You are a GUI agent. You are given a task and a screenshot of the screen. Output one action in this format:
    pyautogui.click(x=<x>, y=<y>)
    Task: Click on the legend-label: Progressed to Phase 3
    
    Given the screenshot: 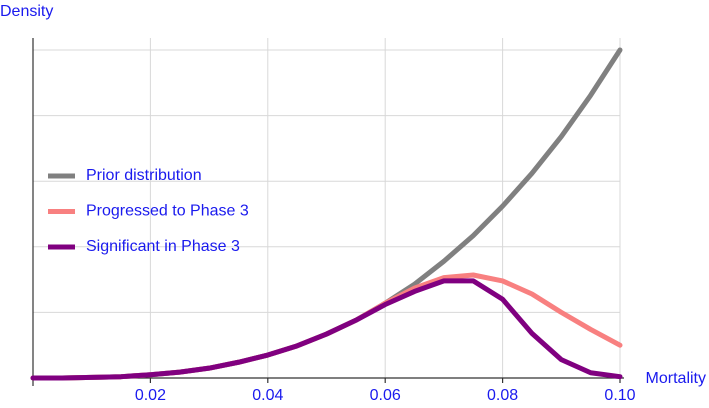 What is the action you would take?
    pyautogui.click(x=167, y=211)
    